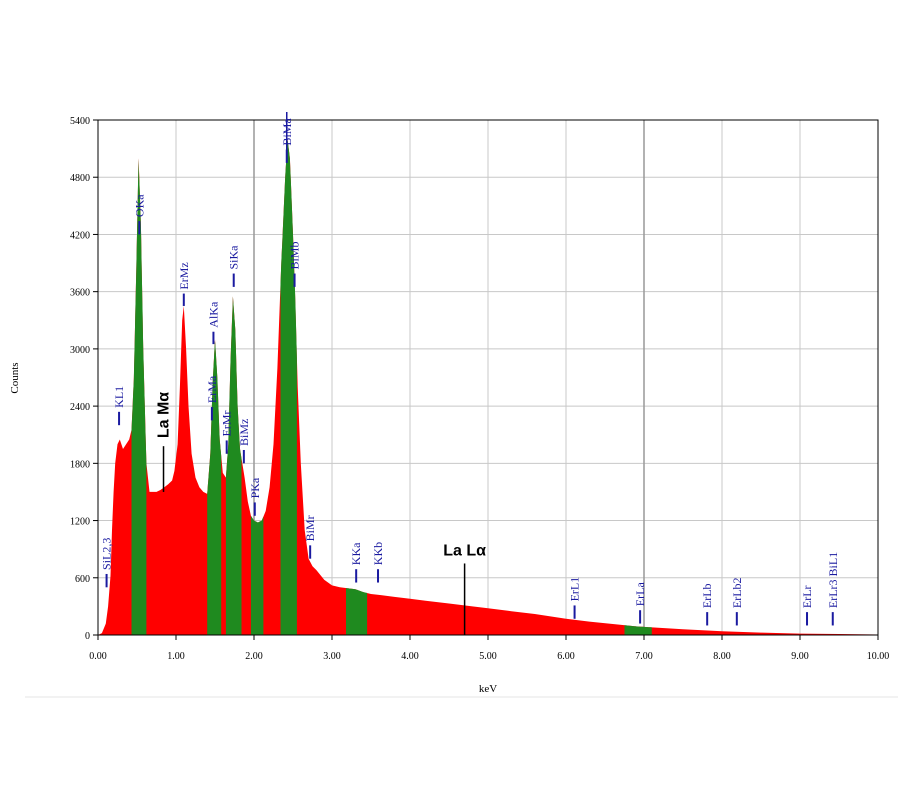 The height and width of the screenshot is (800, 900). What do you see at coordinates (80, 121) in the screenshot?
I see `y-tick-label: 5400` at bounding box center [80, 121].